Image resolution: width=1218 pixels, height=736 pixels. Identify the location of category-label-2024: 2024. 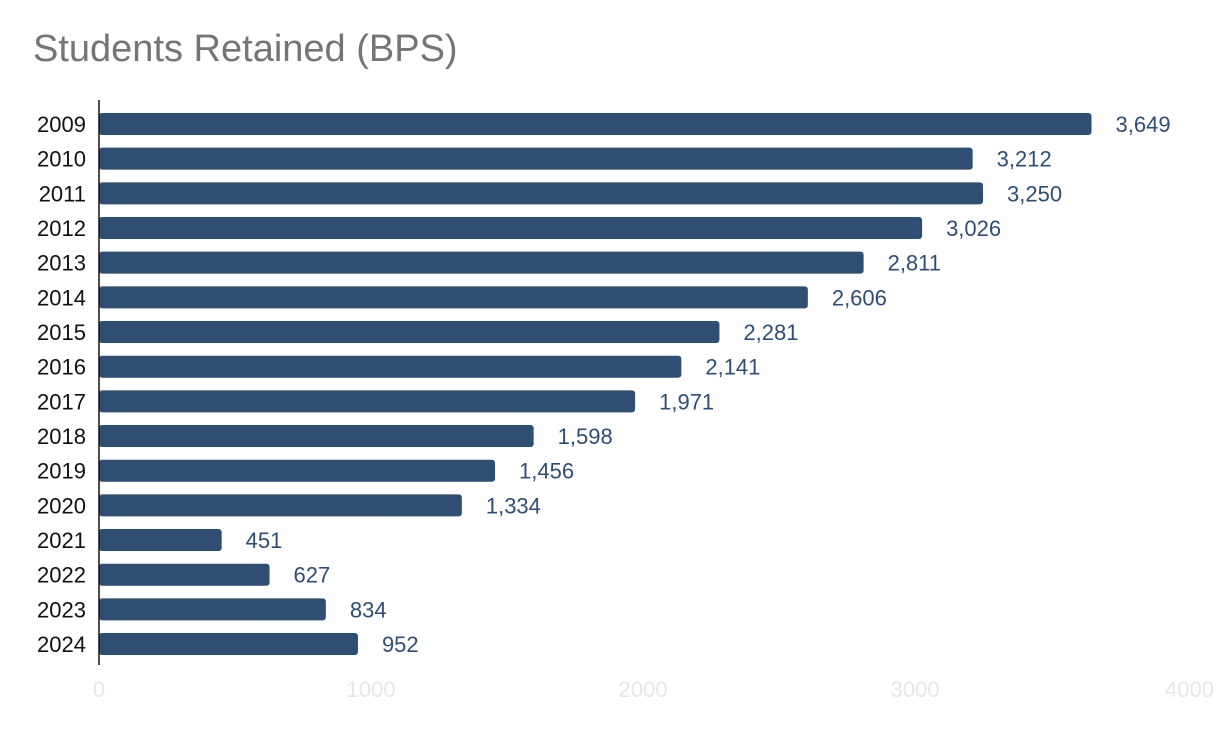
(61, 644).